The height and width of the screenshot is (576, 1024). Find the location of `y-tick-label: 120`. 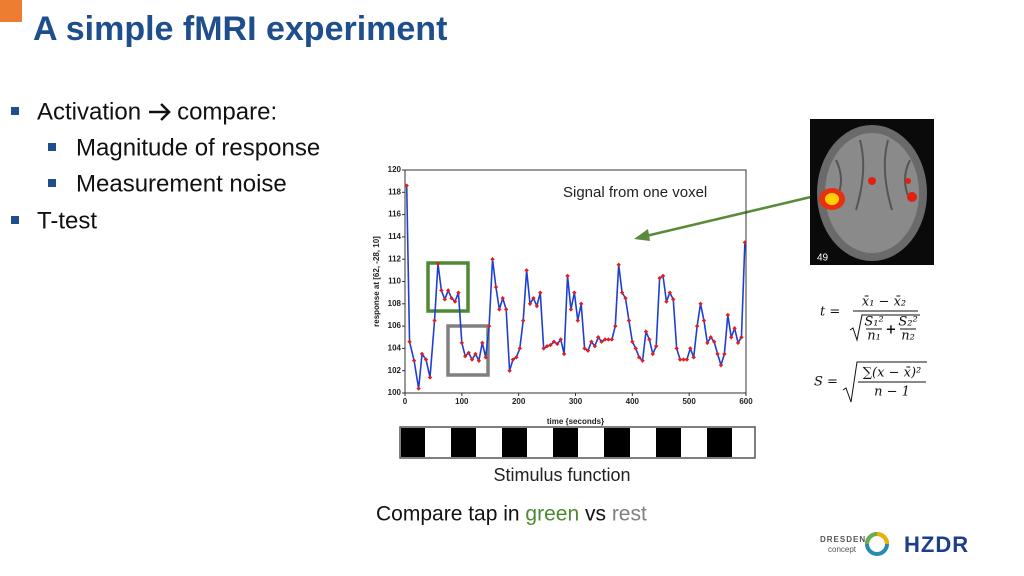

y-tick-label: 120 is located at coordinates (395, 169).